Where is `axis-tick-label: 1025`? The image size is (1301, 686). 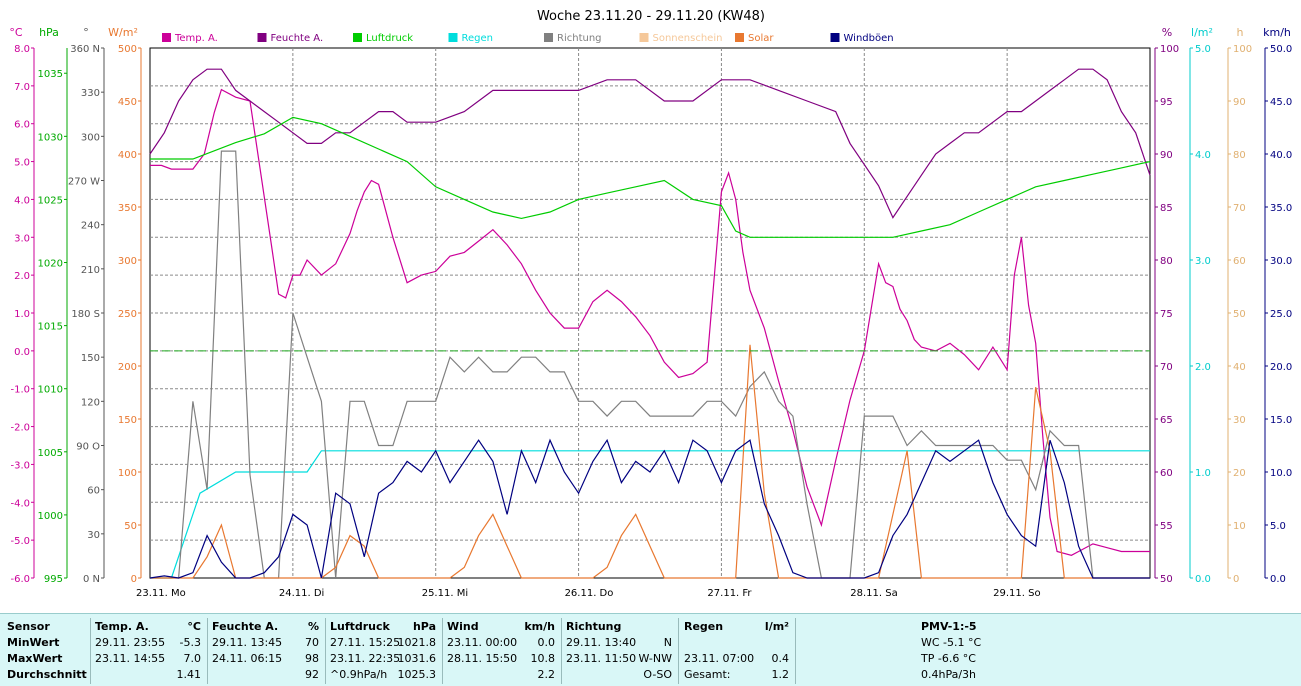 axis-tick-label: 1025 is located at coordinates (50, 200).